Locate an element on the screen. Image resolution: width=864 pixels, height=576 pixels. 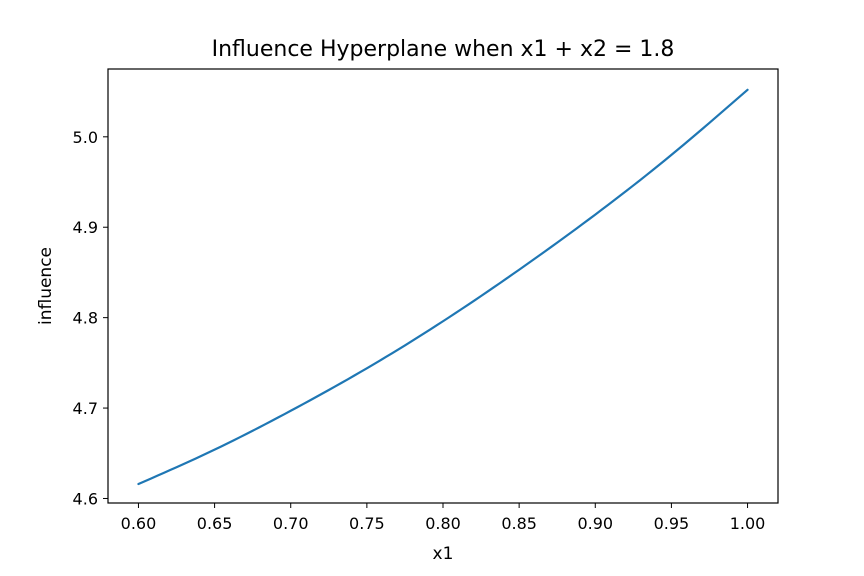
x-axis: 0.60 0.65 0.70 0.75 0.80 0.85 0.90 0.95 1.00 is located at coordinates (443, 518).